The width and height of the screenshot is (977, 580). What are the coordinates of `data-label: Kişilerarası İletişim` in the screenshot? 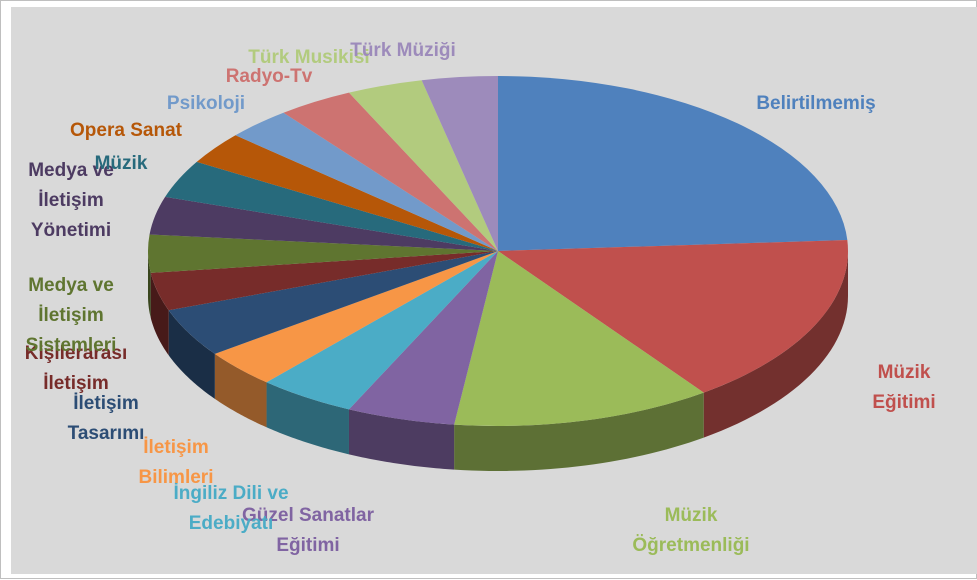 It's located at (76, 368).